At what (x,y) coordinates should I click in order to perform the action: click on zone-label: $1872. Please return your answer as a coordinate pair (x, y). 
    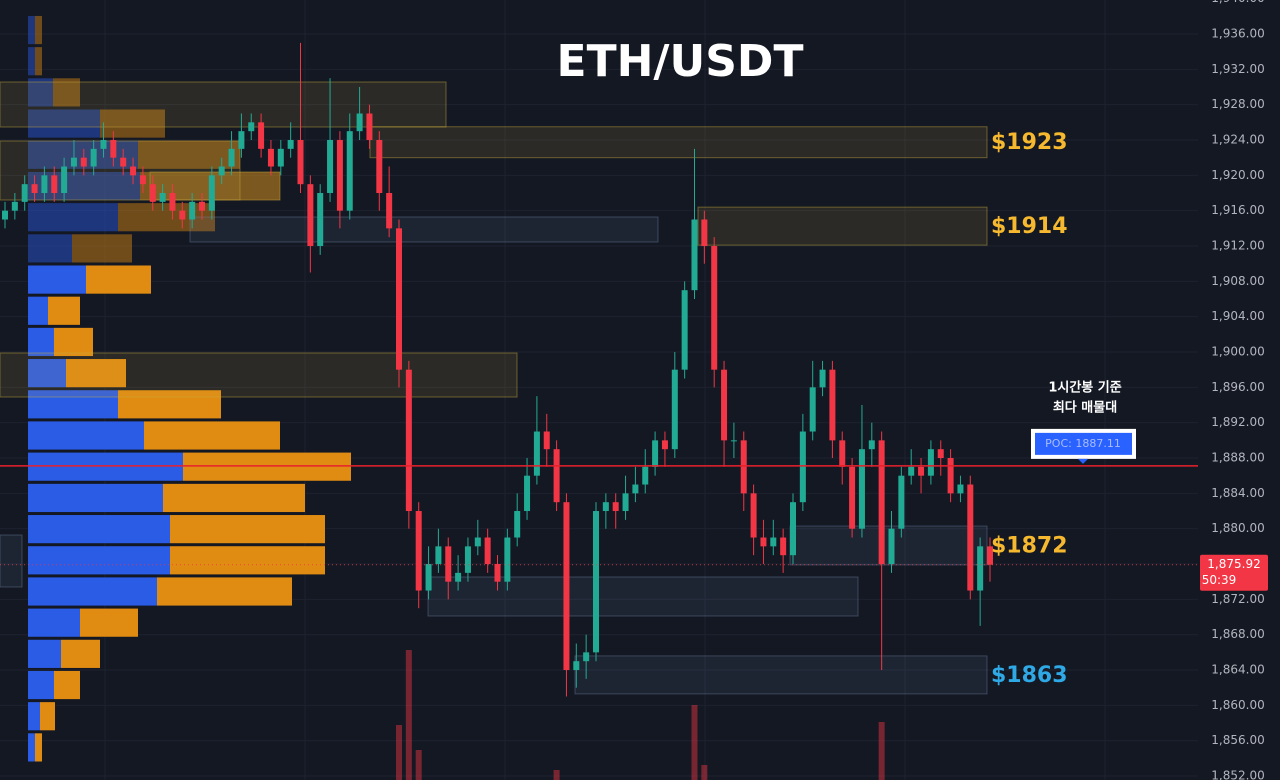
    Looking at the image, I should click on (1029, 545).